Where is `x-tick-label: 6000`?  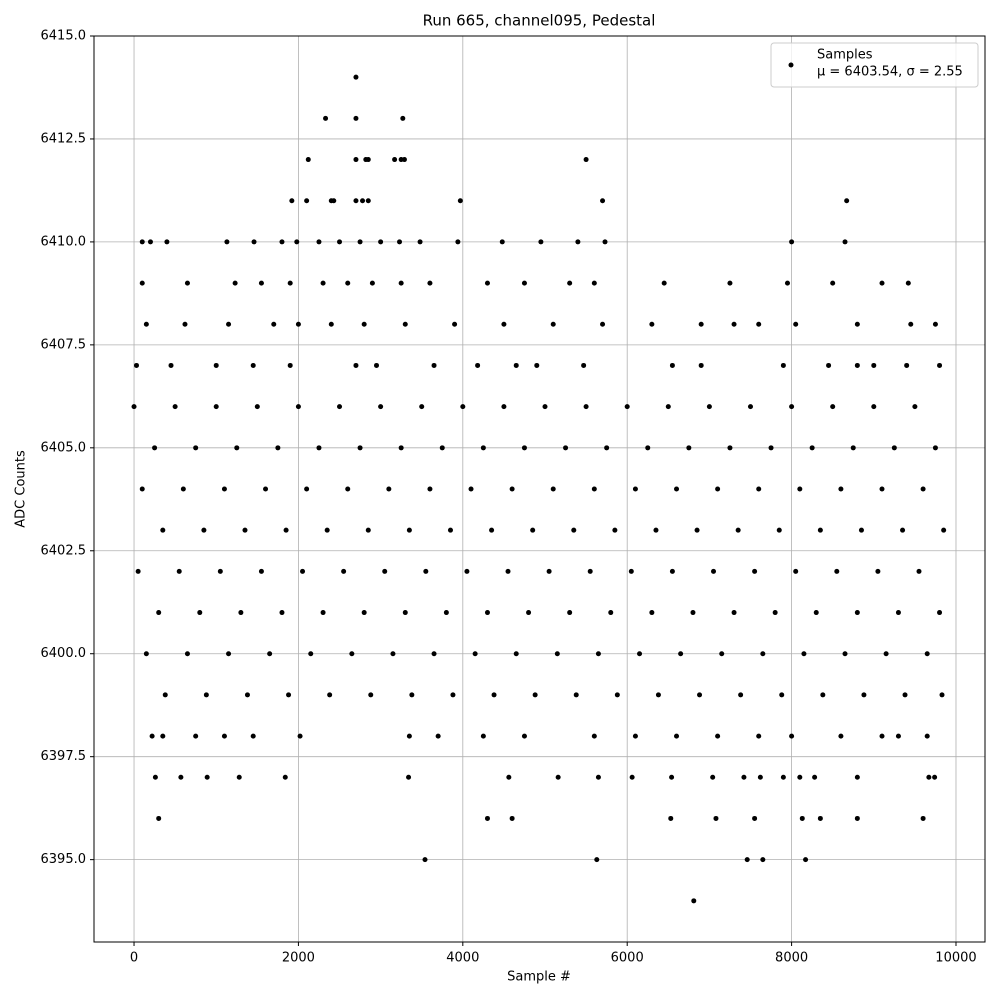 x-tick-label: 6000 is located at coordinates (627, 958).